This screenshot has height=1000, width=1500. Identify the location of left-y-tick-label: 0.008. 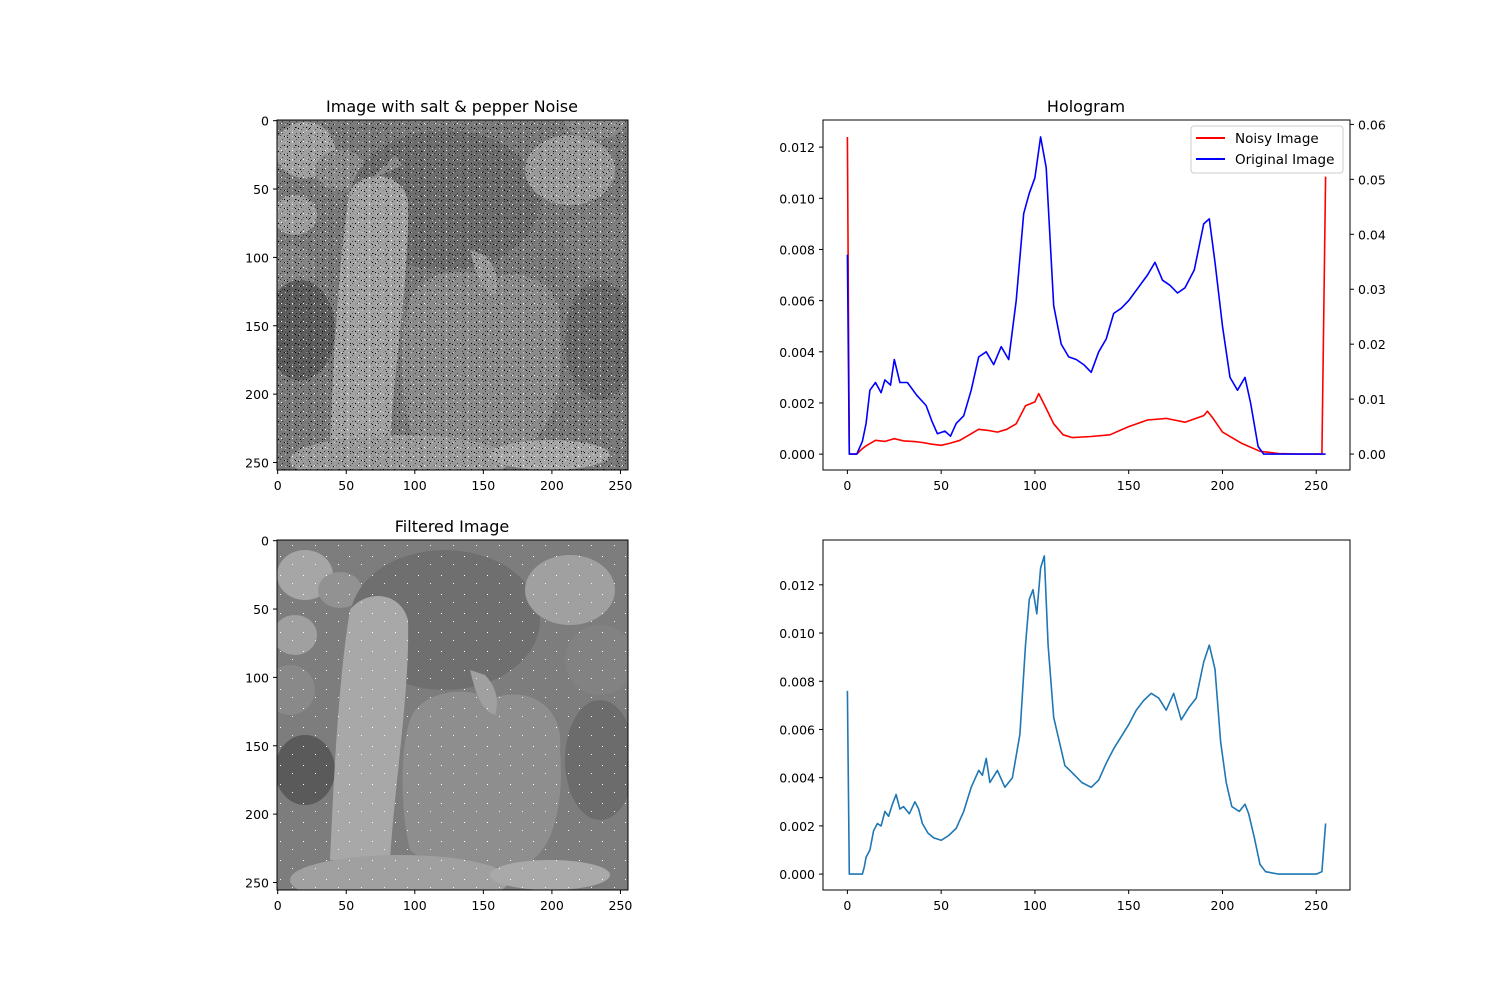
(797, 249).